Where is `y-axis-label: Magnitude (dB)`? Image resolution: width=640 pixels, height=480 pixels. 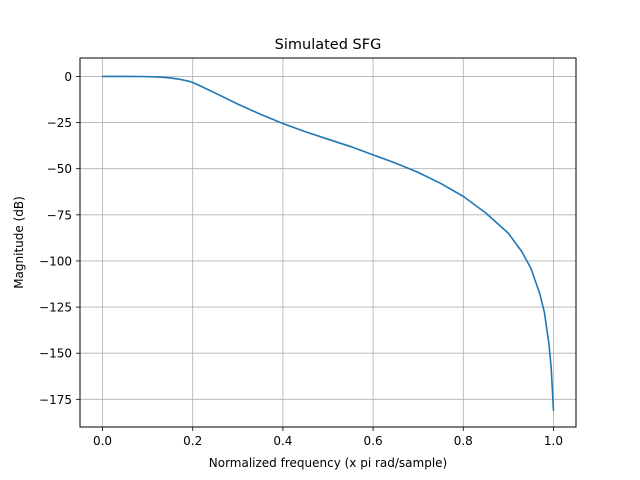
y-axis-label: Magnitude (dB) is located at coordinates (19, 242).